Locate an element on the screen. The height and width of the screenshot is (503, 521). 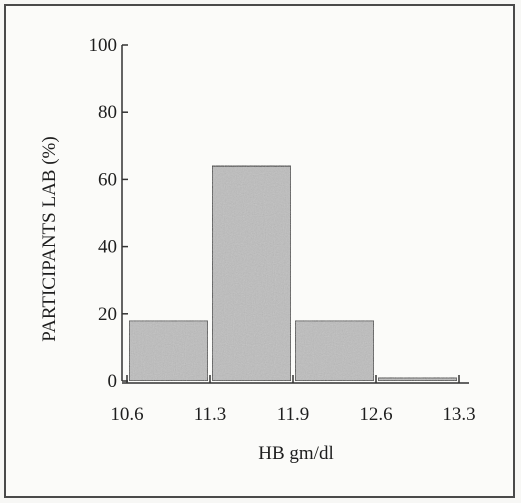
y-tick-label: 80 is located at coordinates (107, 112).